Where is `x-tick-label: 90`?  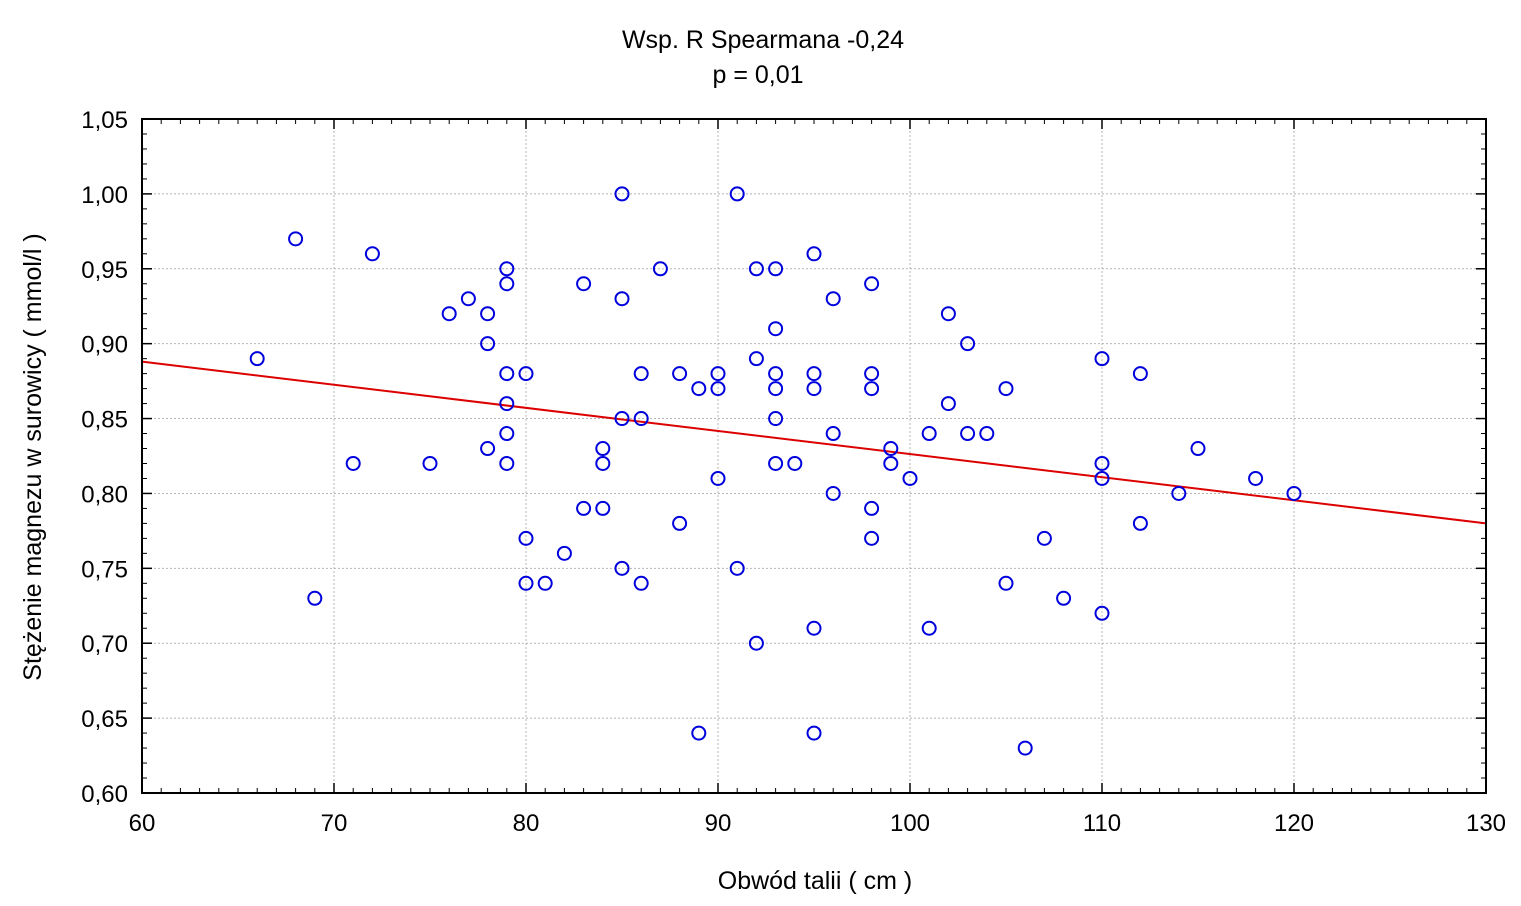 x-tick-label: 90 is located at coordinates (718, 823).